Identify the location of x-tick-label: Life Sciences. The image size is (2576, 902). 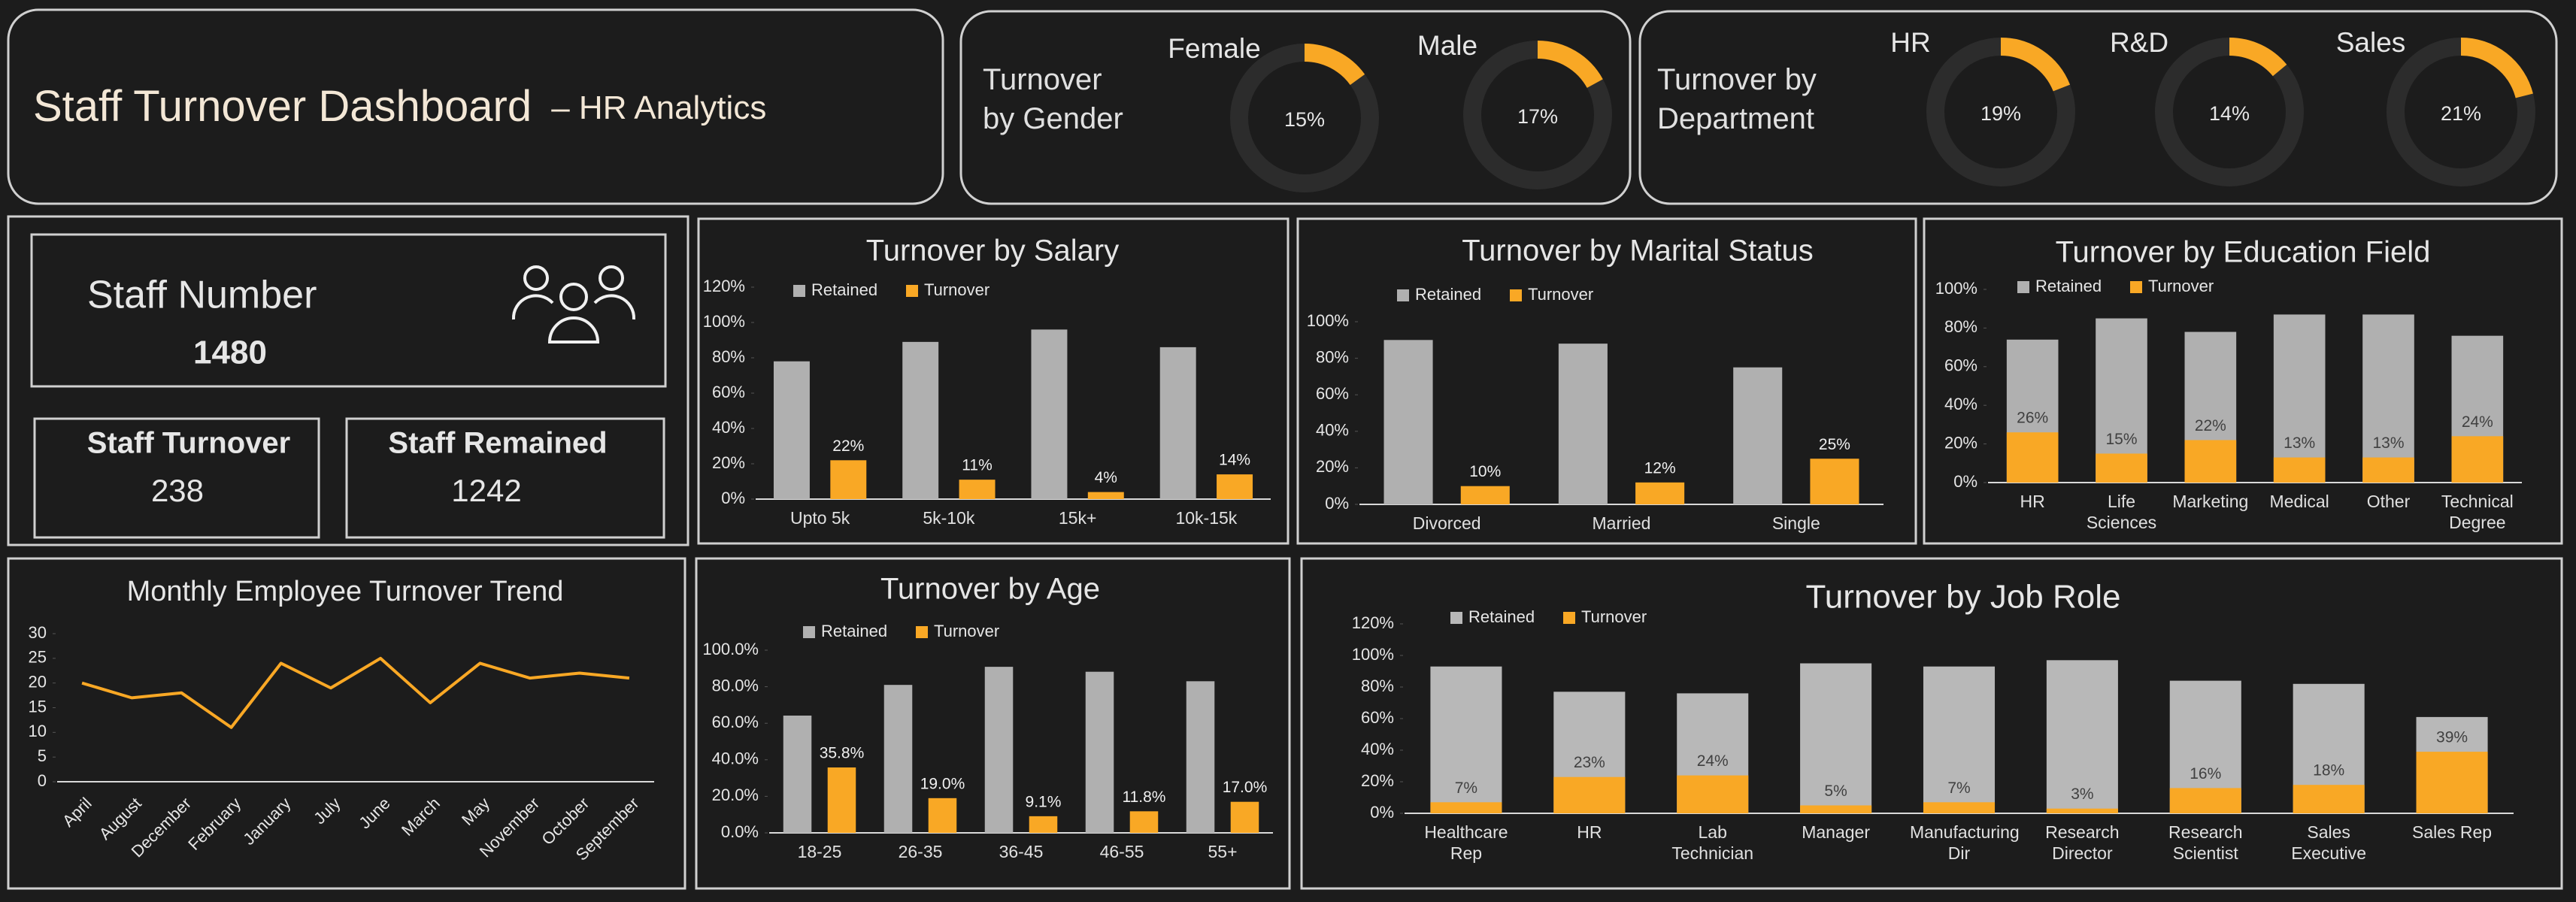
(2121, 512).